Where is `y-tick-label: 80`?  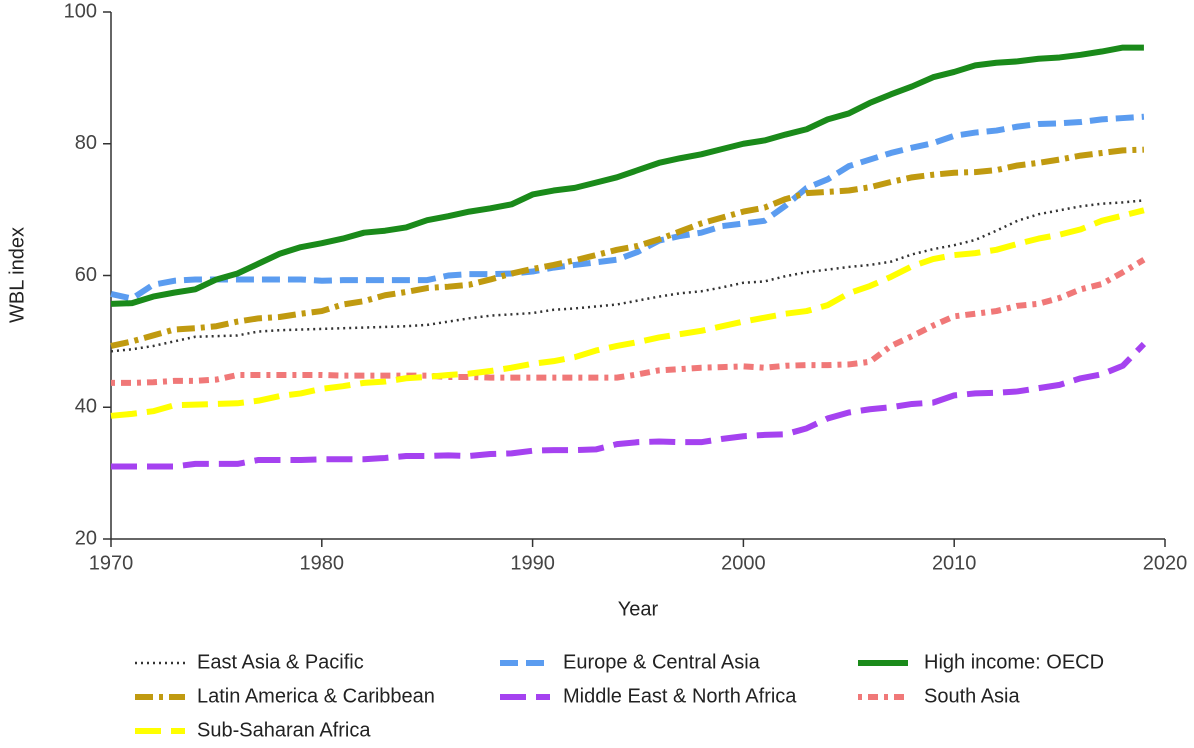
y-tick-label: 80 is located at coordinates (86, 143).